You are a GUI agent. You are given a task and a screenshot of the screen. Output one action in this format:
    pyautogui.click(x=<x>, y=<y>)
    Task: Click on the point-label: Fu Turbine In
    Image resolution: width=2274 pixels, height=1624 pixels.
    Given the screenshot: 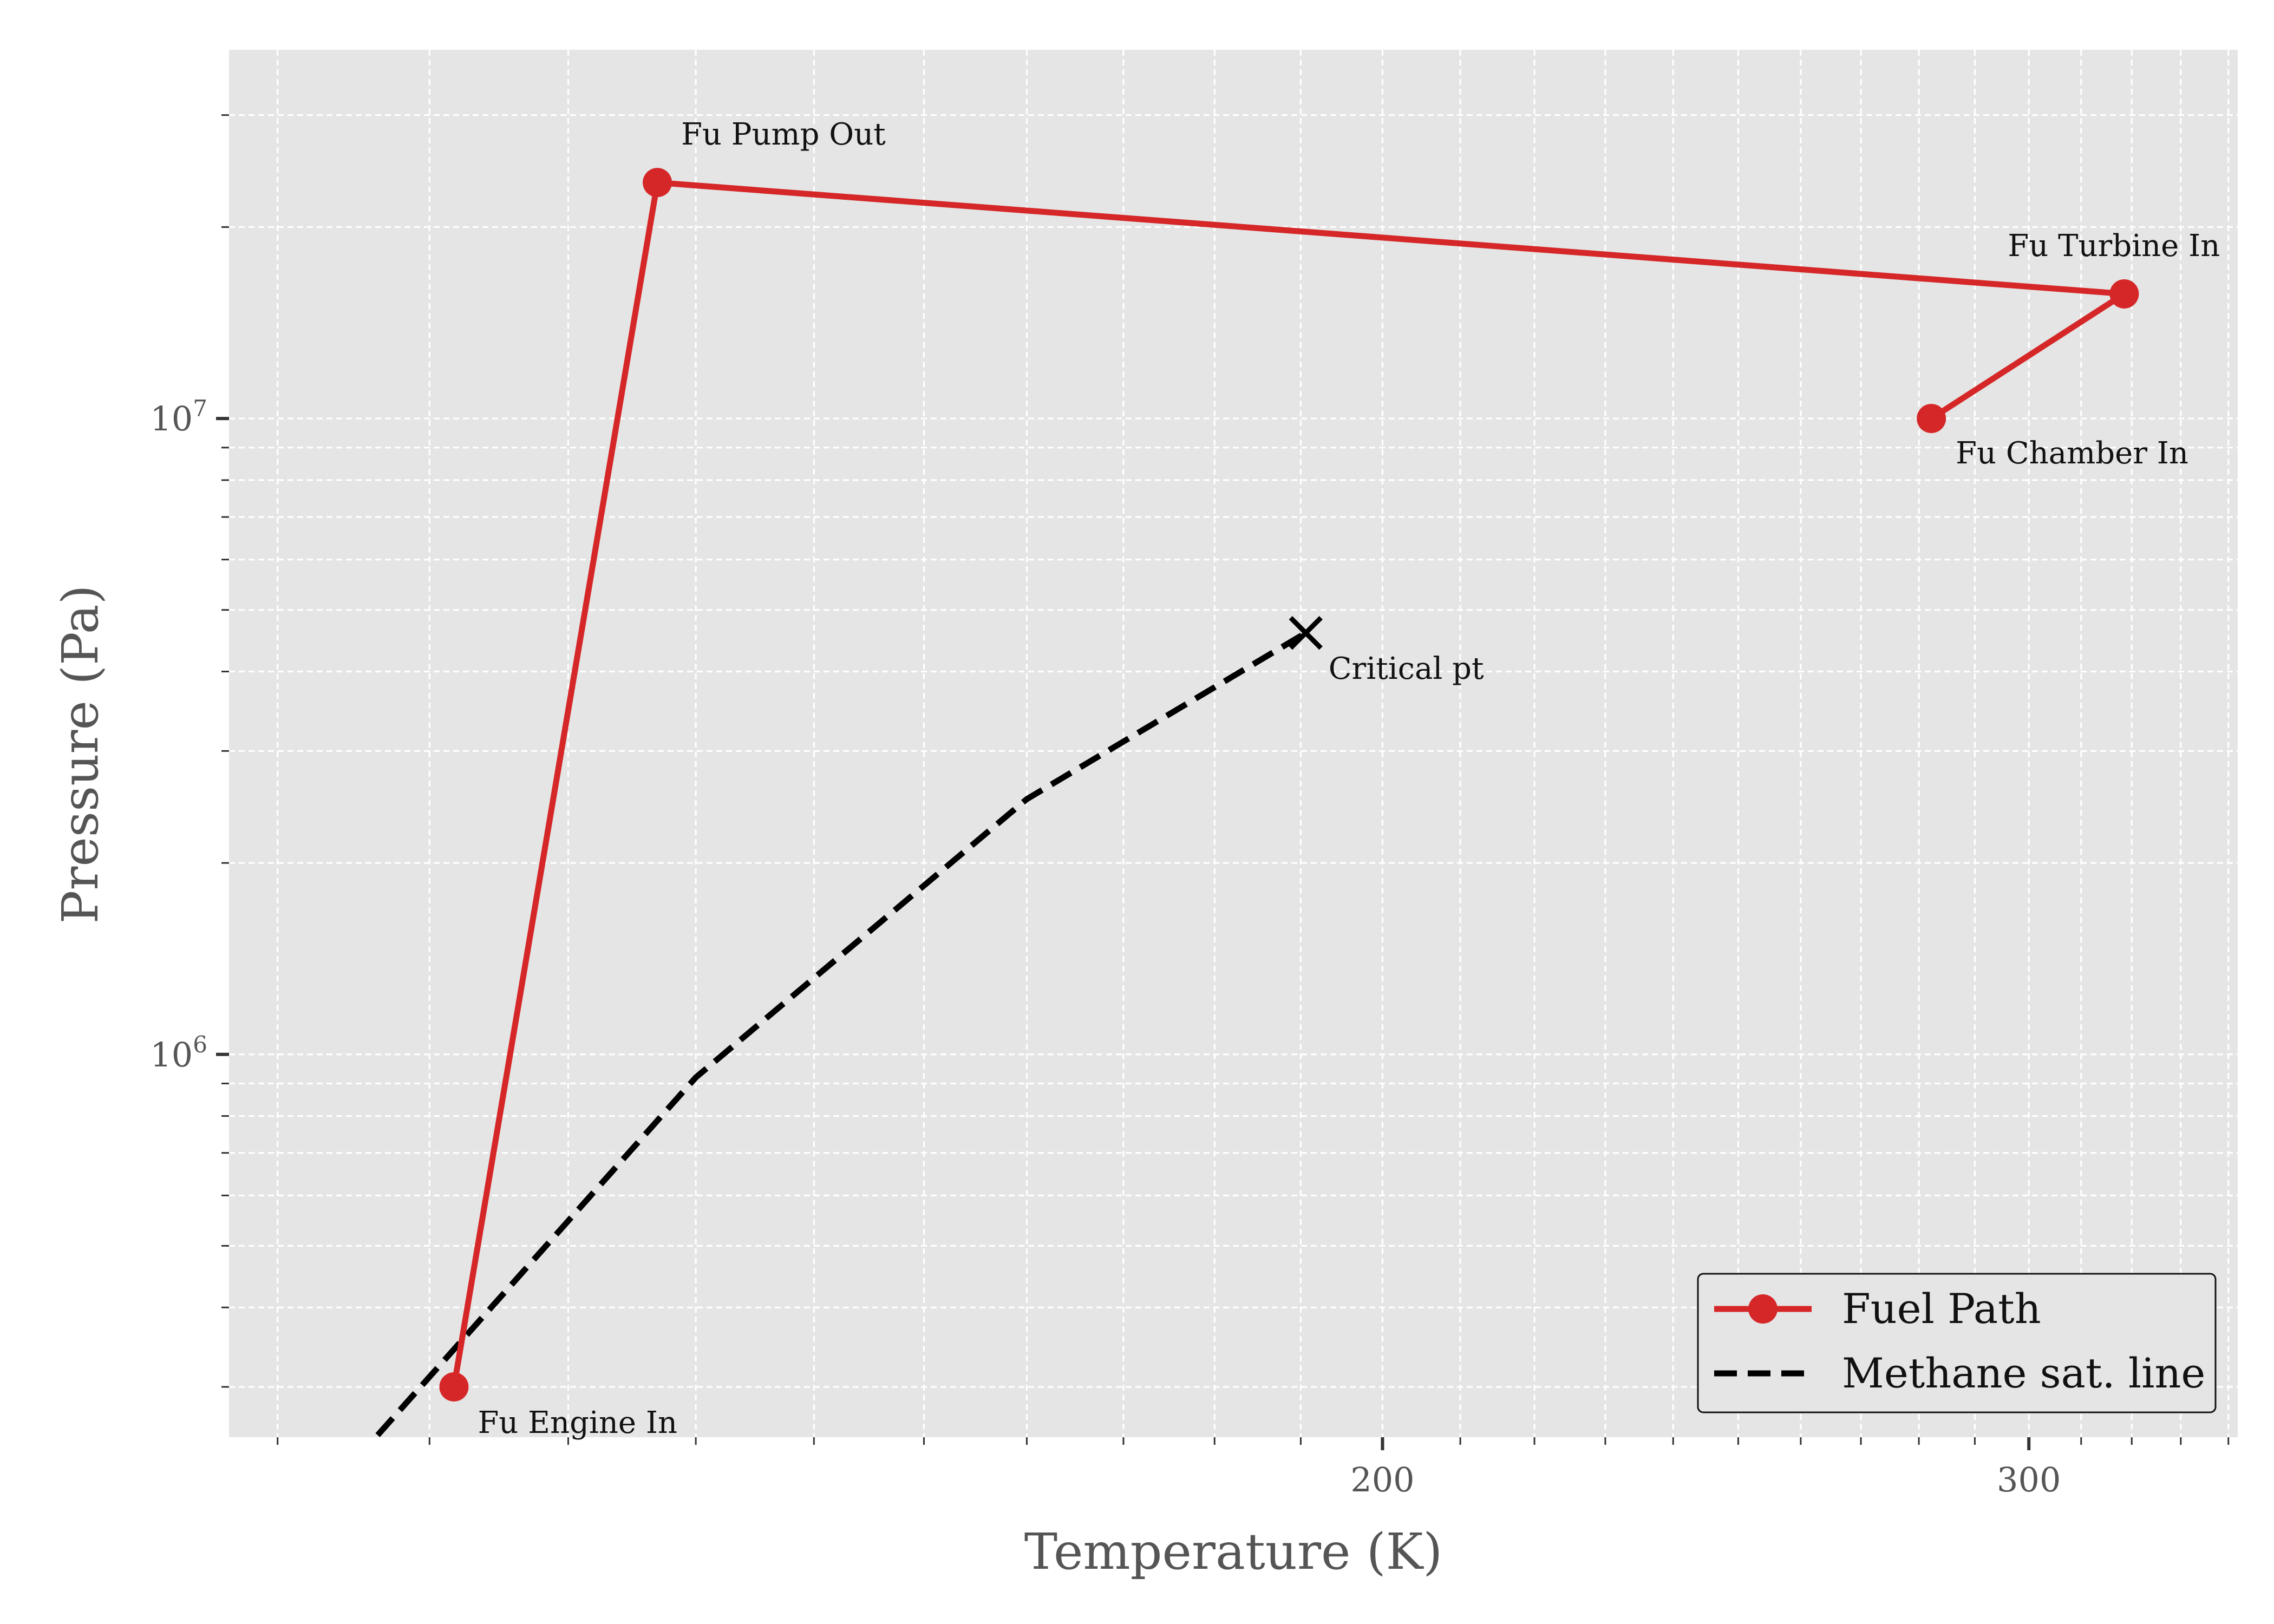 What is the action you would take?
    pyautogui.click(x=2114, y=246)
    